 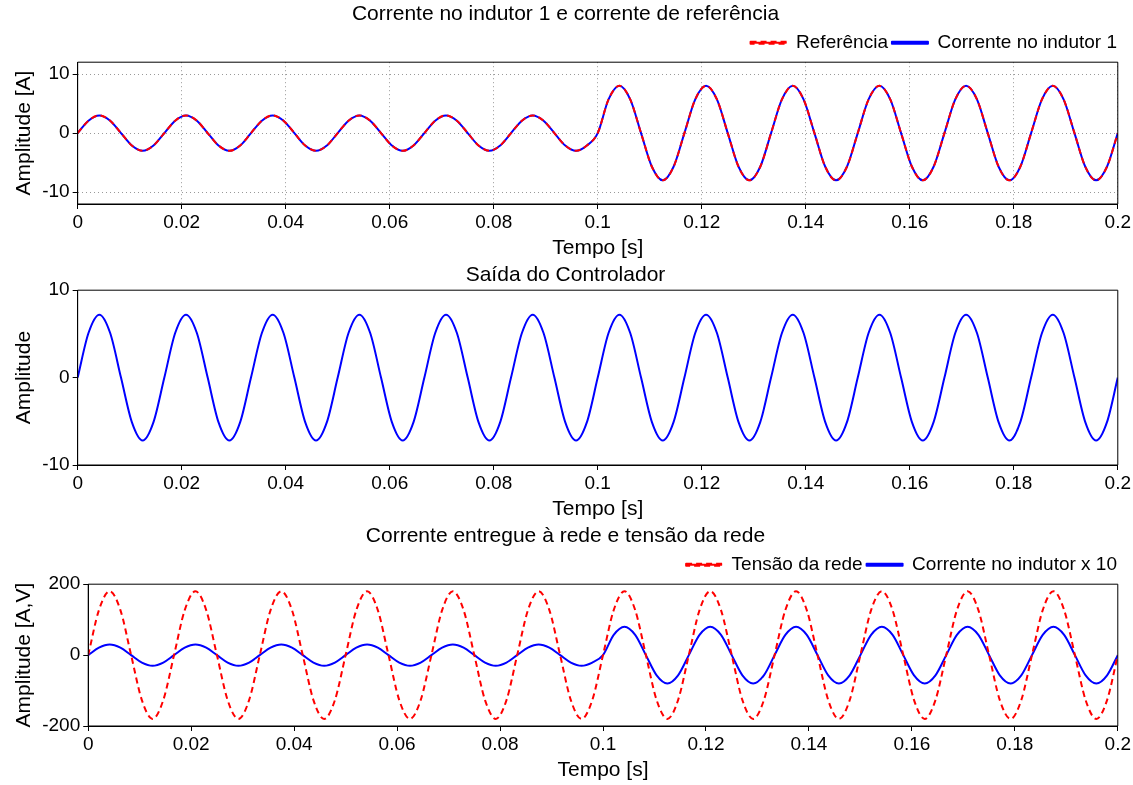 I want to click on y-tick-label: 200, so click(x=64, y=583).